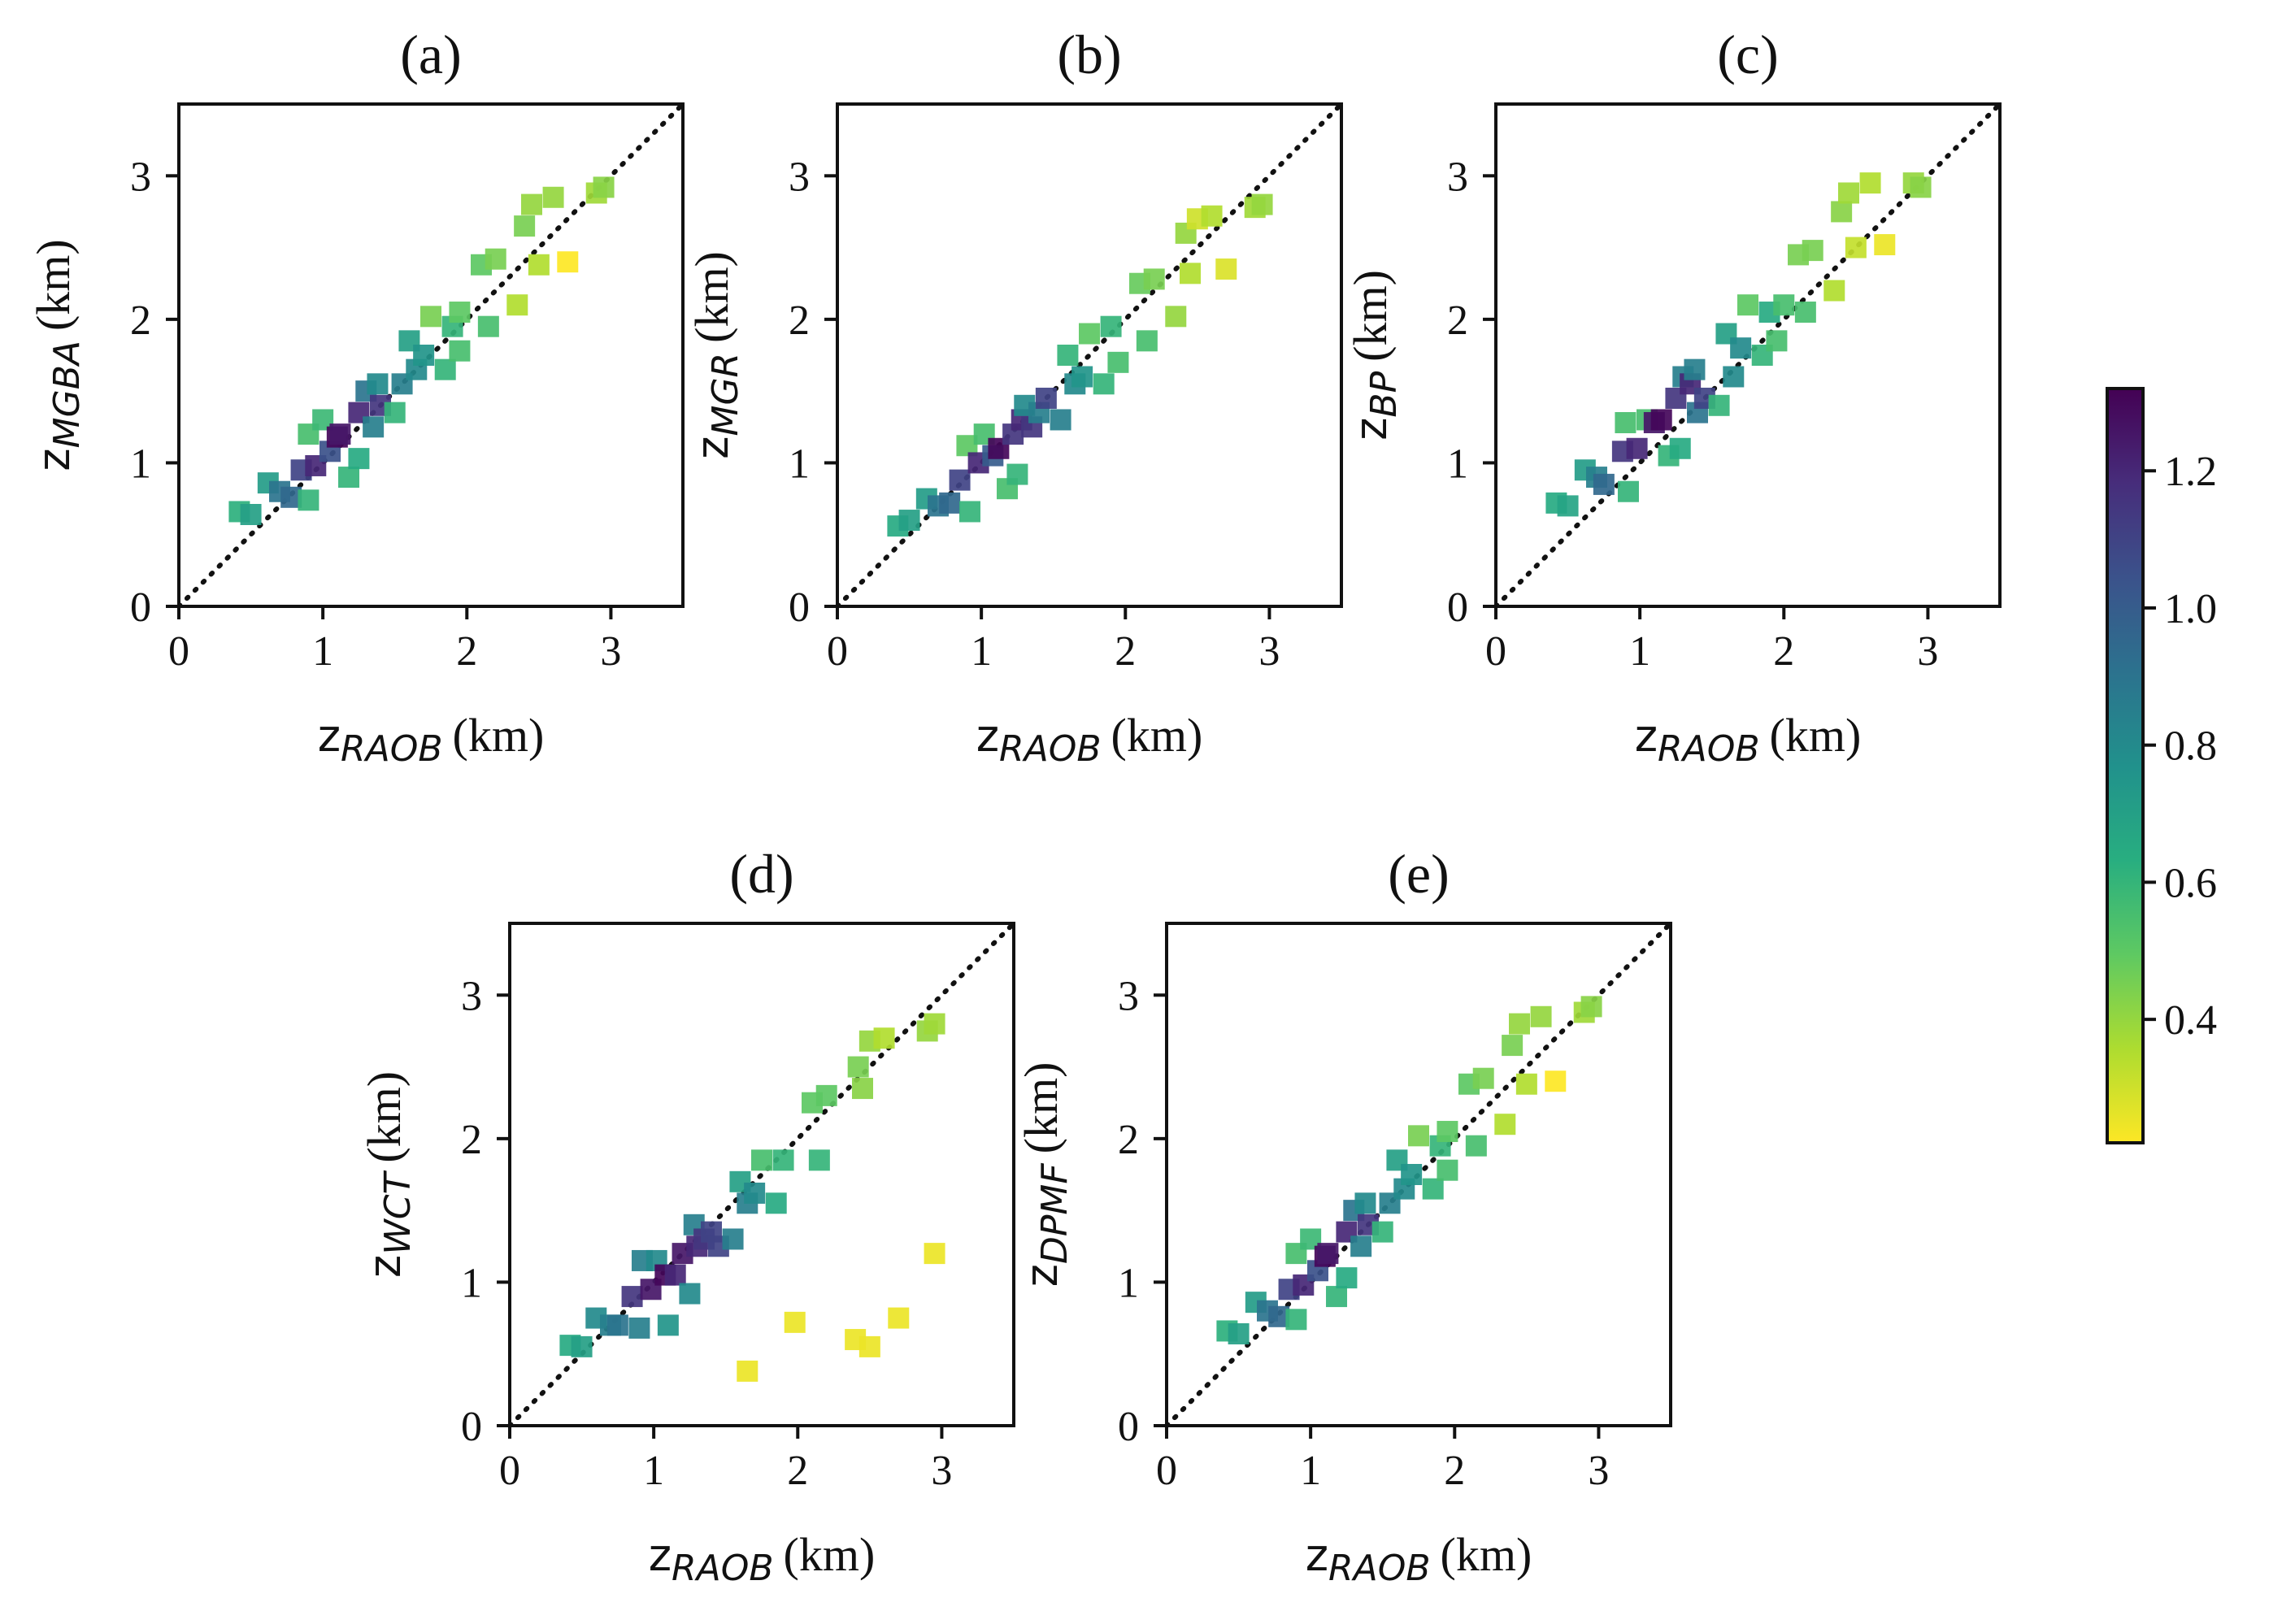 The height and width of the screenshot is (1624, 2282). I want to click on panel-title: (b), so click(1089, 55).